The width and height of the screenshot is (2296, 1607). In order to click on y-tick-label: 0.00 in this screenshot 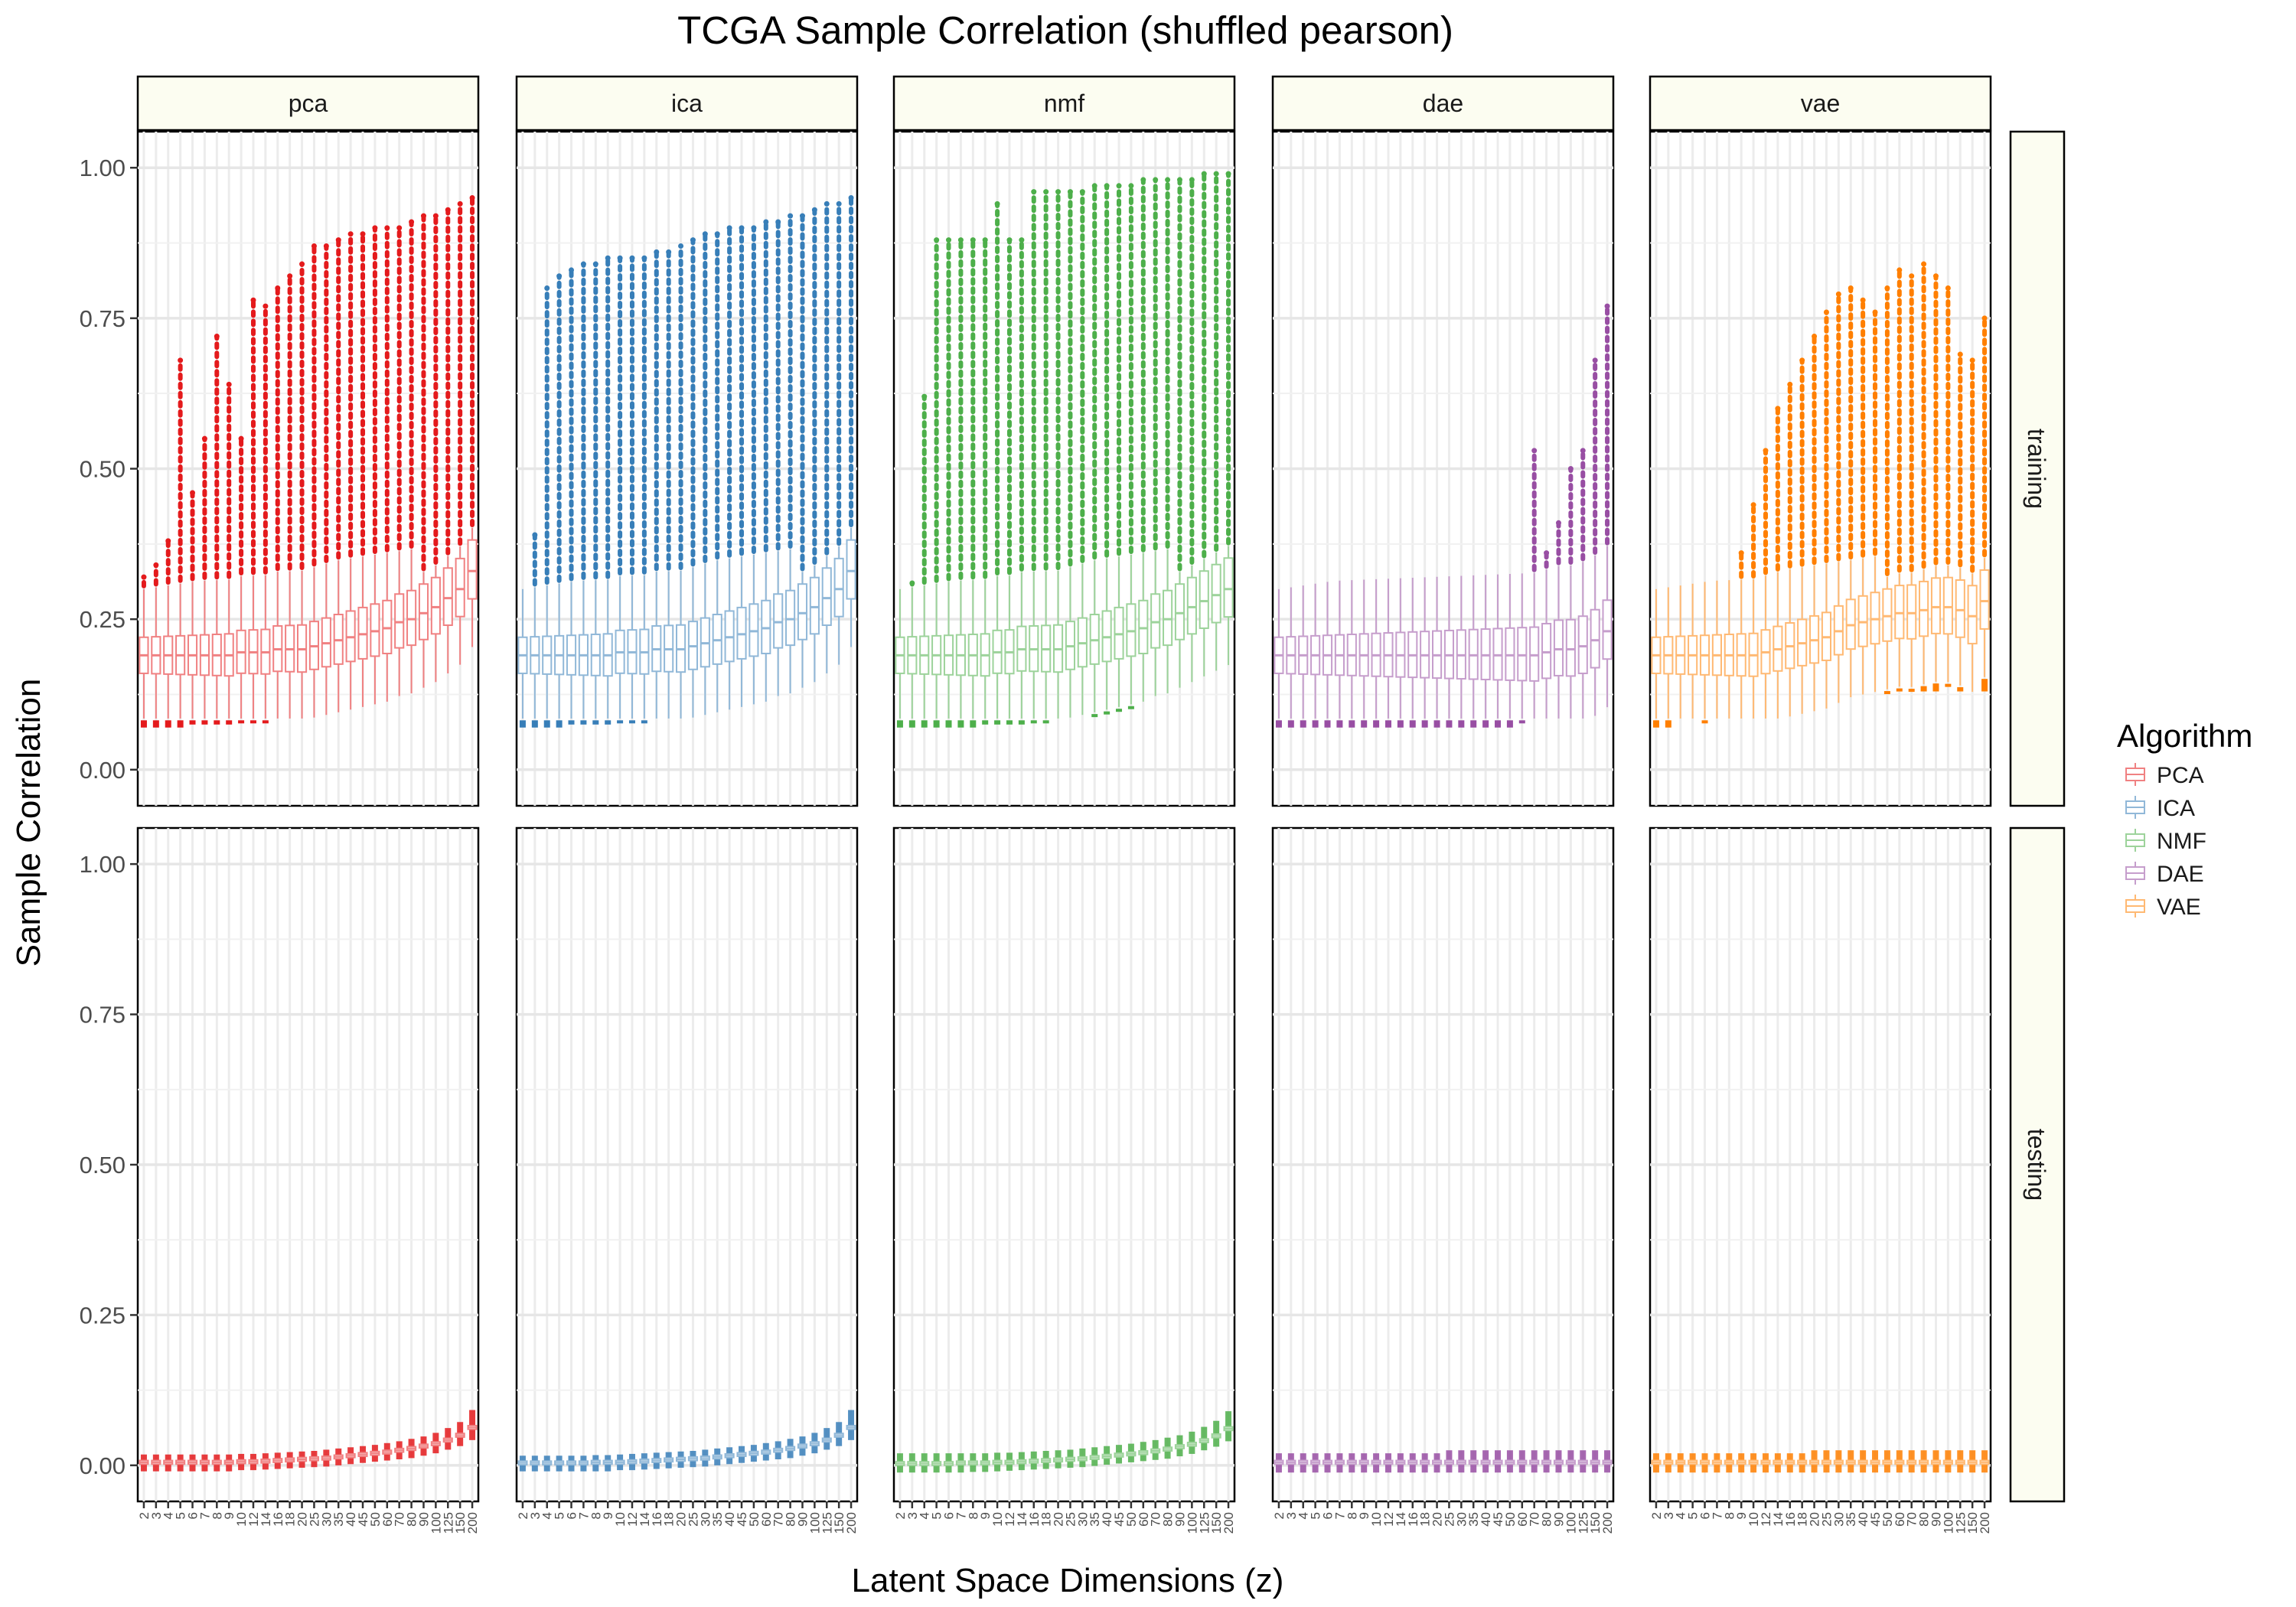, I will do `click(103, 1465)`.